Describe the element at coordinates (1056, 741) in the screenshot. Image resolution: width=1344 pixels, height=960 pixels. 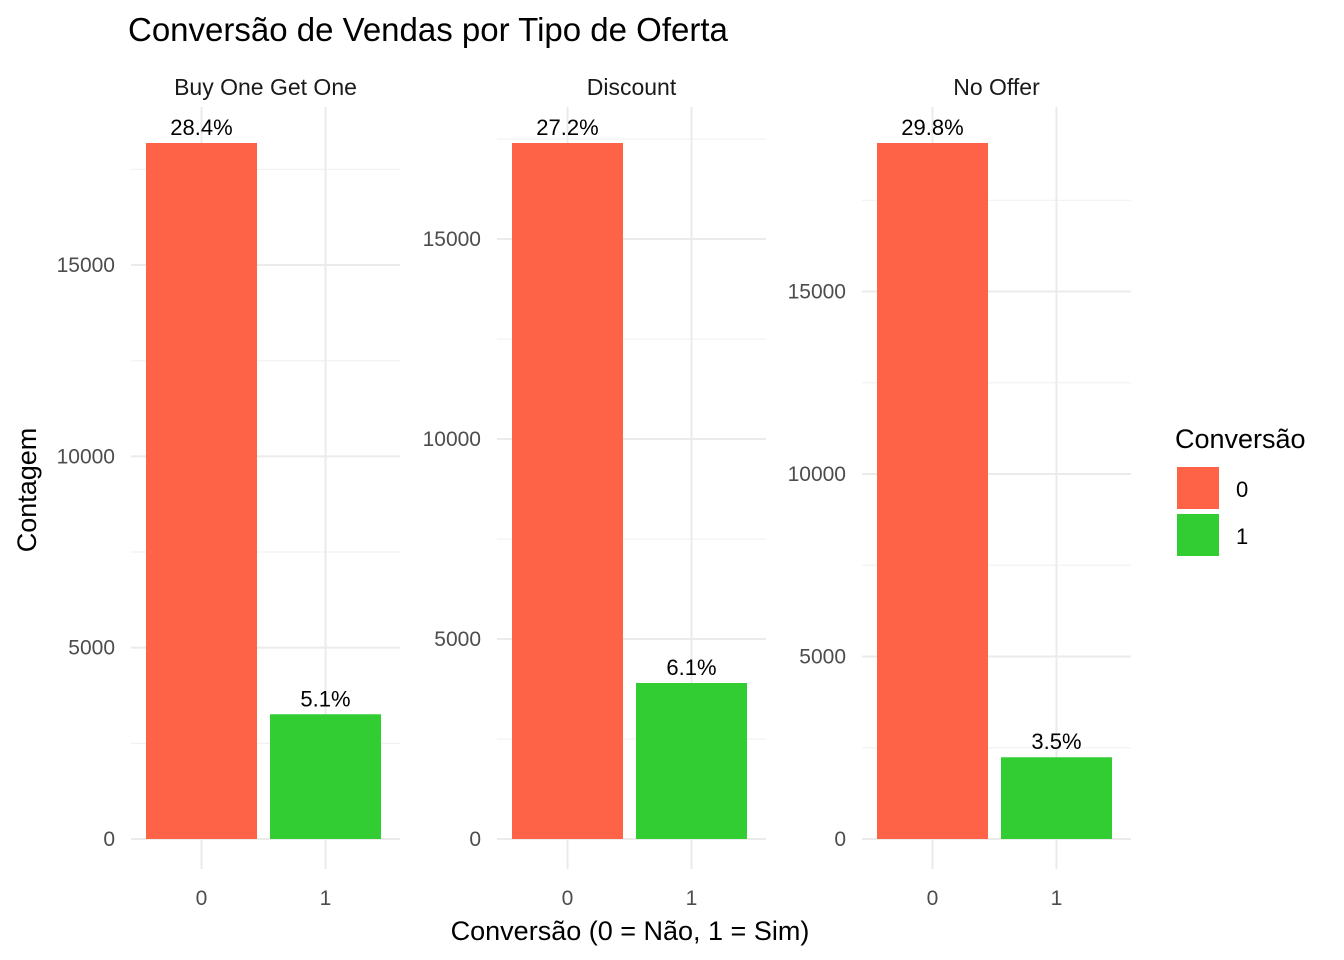
I see `bar-data-label: 3.5%` at that location.